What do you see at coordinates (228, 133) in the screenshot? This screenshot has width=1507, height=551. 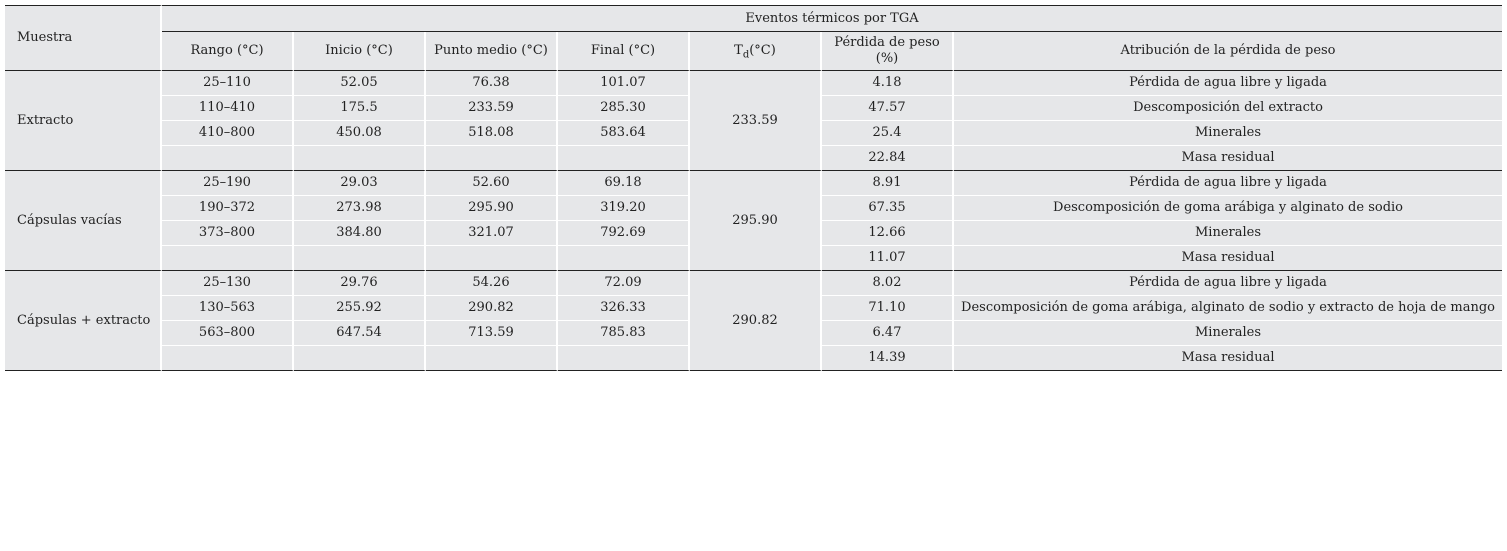 I see `rango-cell: 410–800` at bounding box center [228, 133].